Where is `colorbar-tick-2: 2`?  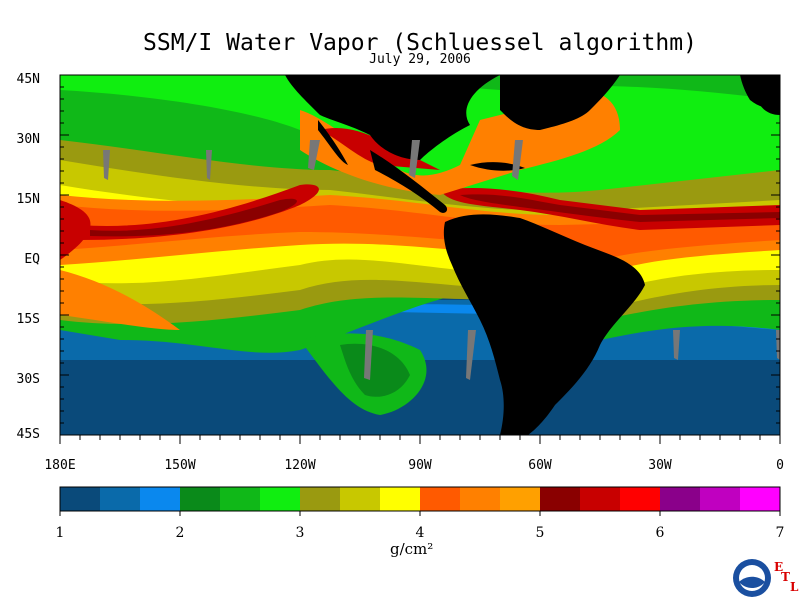
colorbar-tick-2: 2 is located at coordinates (180, 533).